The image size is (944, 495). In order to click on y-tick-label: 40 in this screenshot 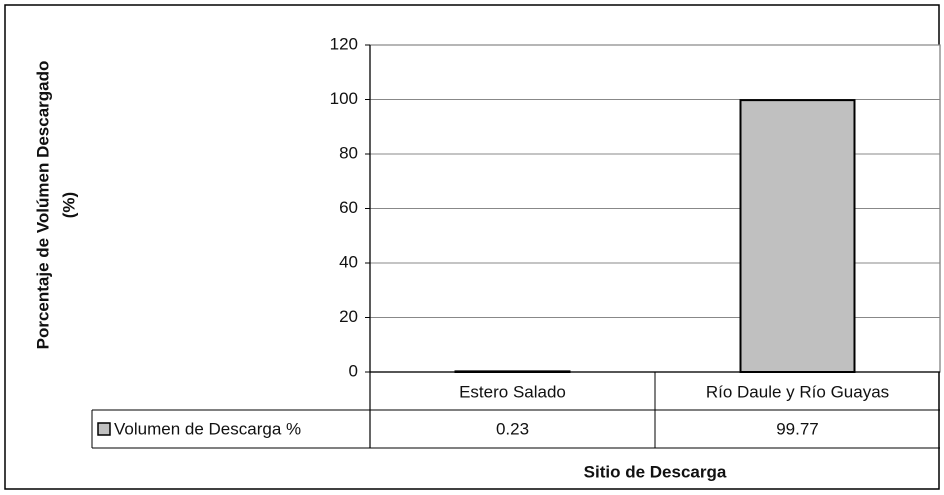, I will do `click(348, 261)`.